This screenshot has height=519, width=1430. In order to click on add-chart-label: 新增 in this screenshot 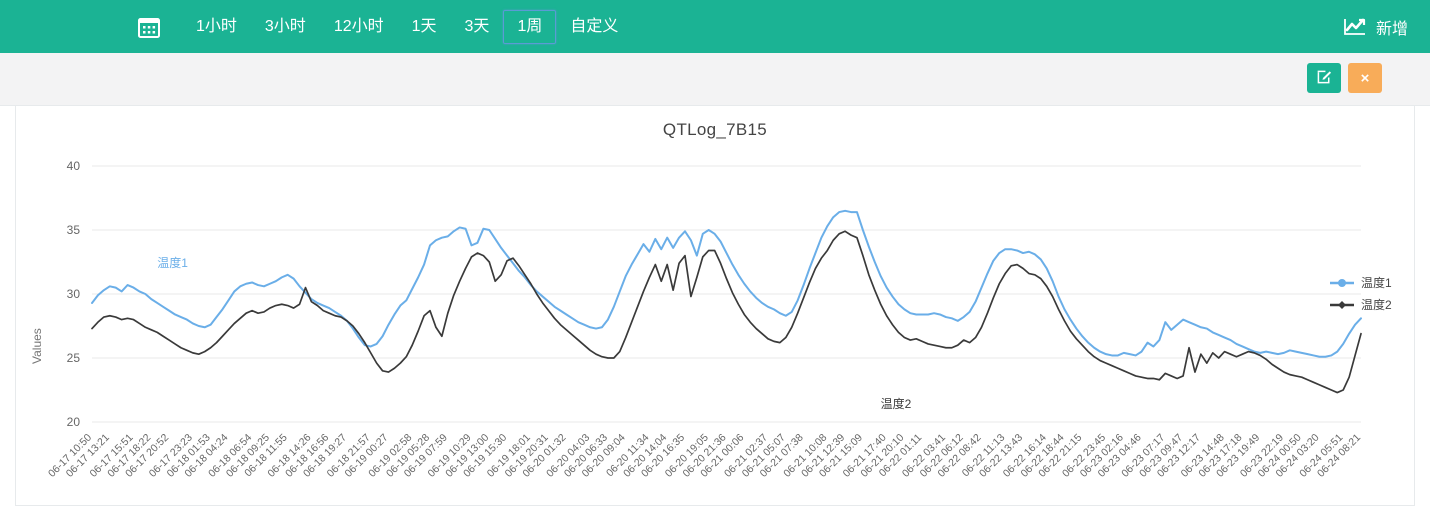, I will do `click(1391, 29)`.